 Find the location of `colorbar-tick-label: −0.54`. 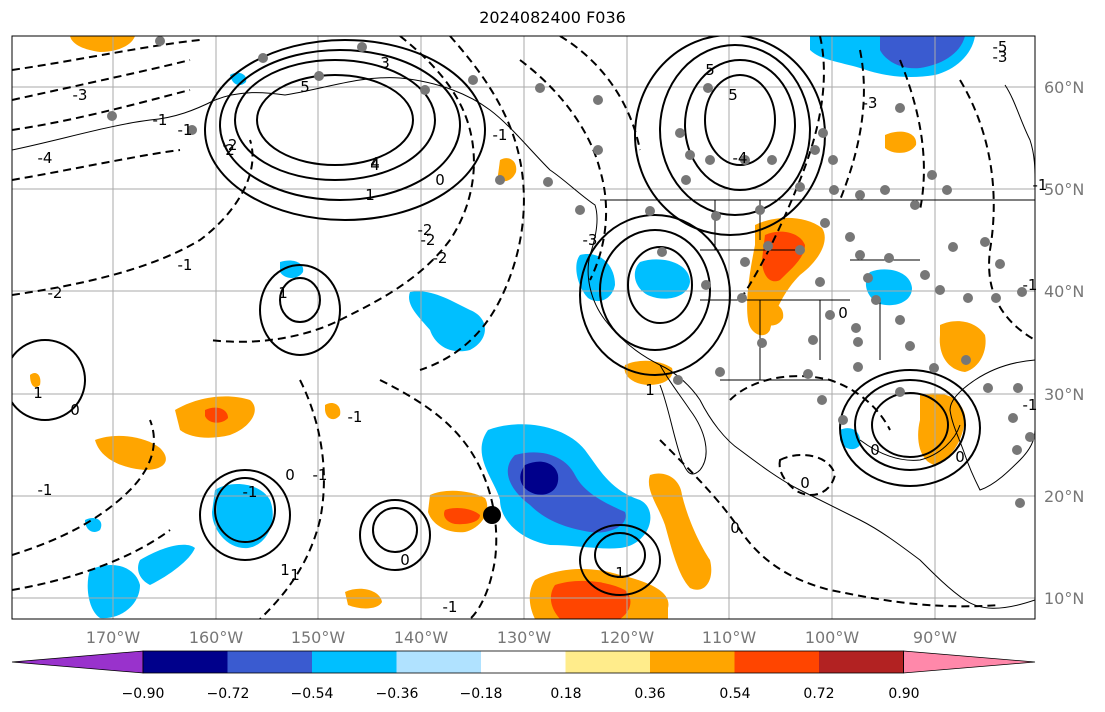

colorbar-tick-label: −0.54 is located at coordinates (312, 694).